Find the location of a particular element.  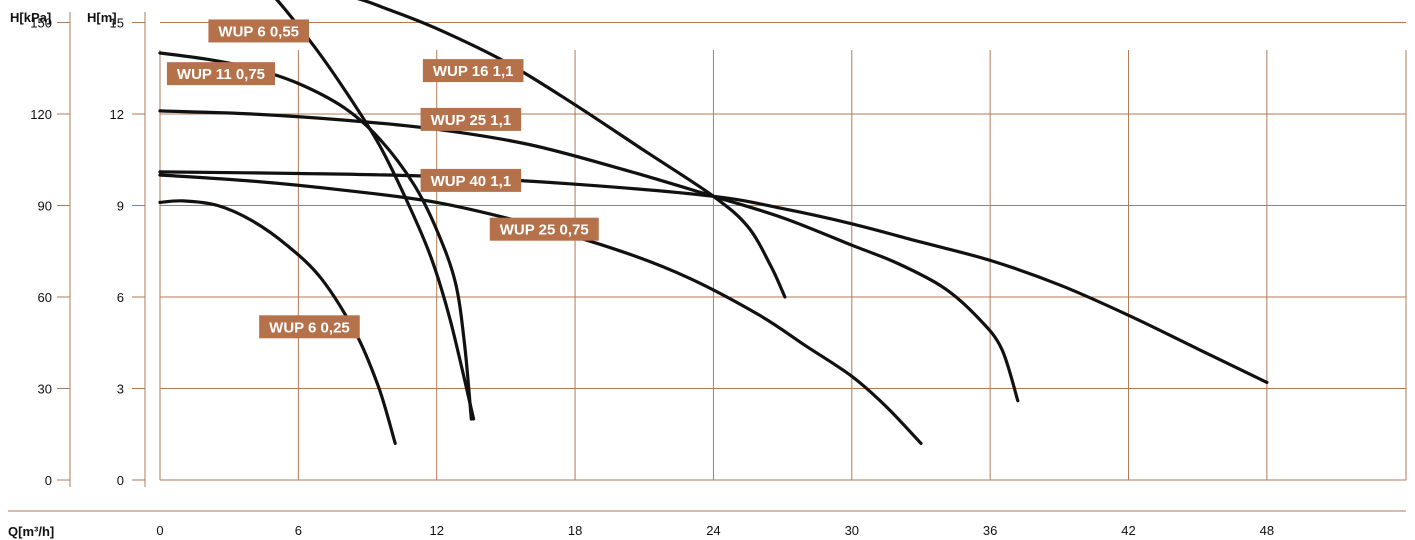

x-axis-tick-label: 48 is located at coordinates (1267, 530).